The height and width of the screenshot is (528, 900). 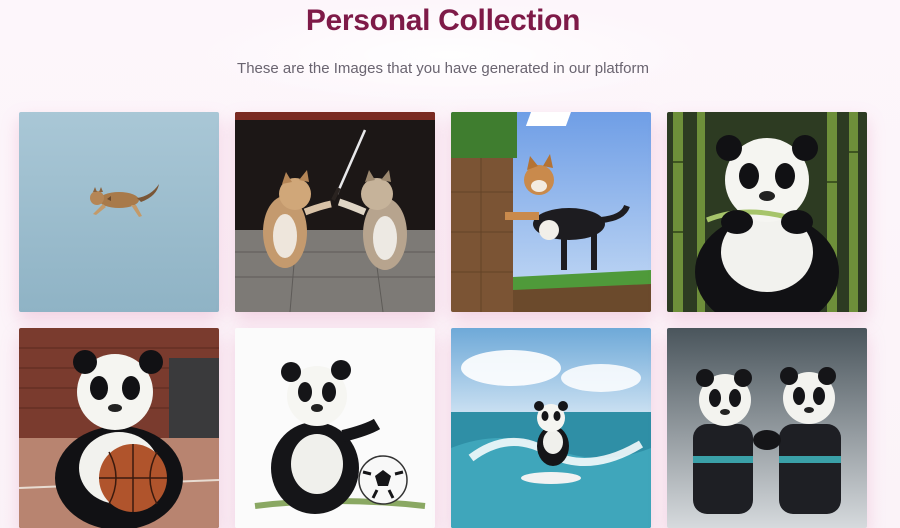 I want to click on image-card-panda-soccer, so click(x=335, y=428).